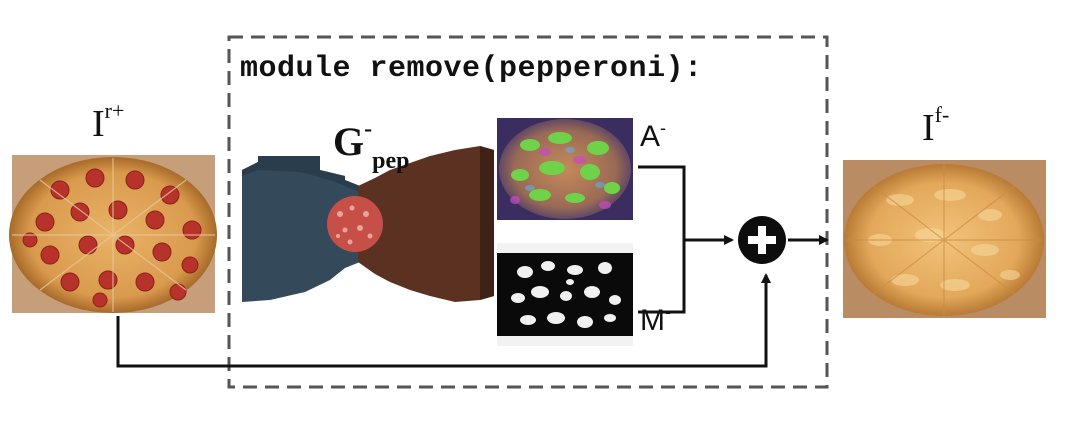  What do you see at coordinates (113, 234) in the screenshot?
I see `input-pizza-image` at bounding box center [113, 234].